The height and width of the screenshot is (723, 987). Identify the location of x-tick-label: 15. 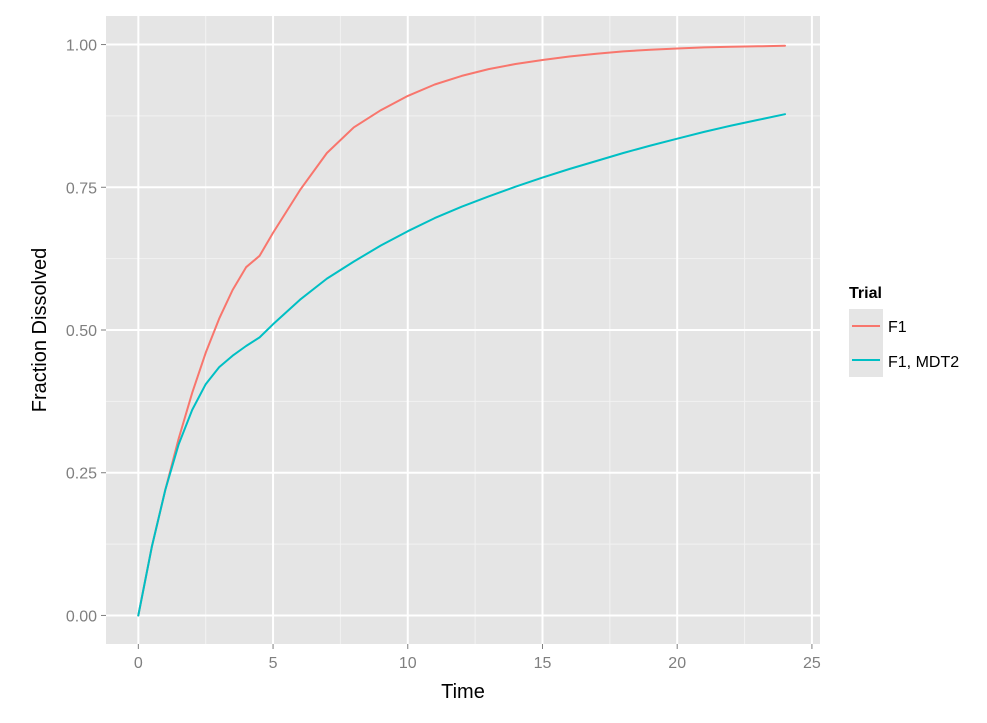
(543, 663).